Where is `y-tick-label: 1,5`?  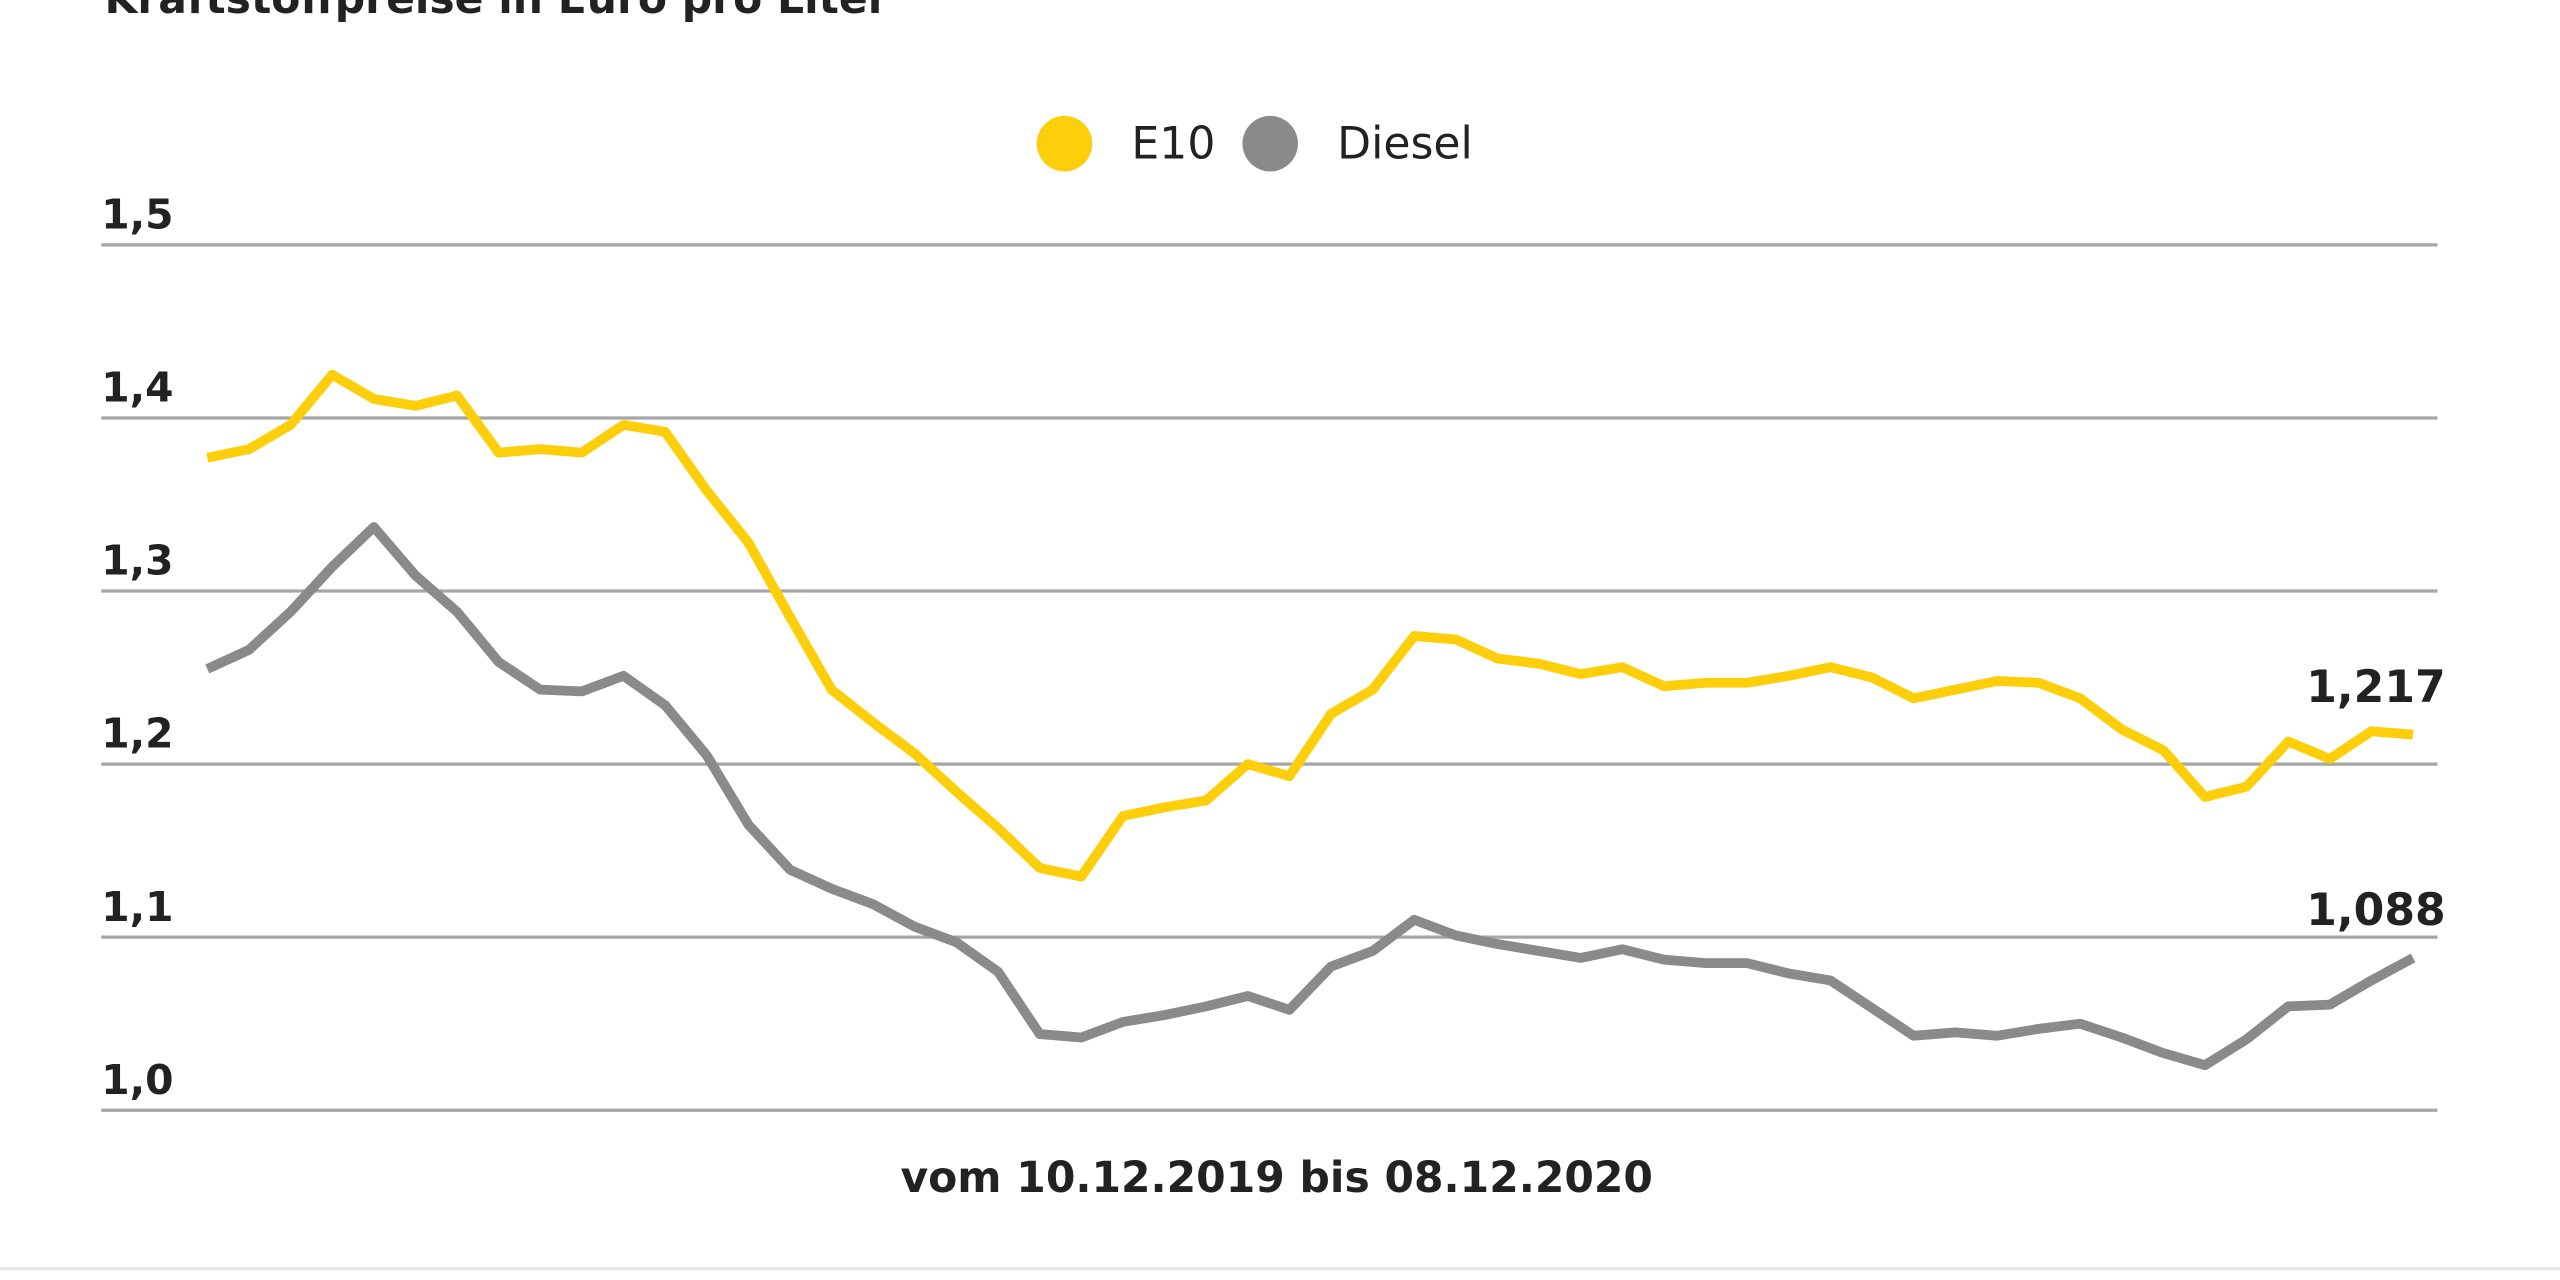 y-tick-label: 1,5 is located at coordinates (137, 215).